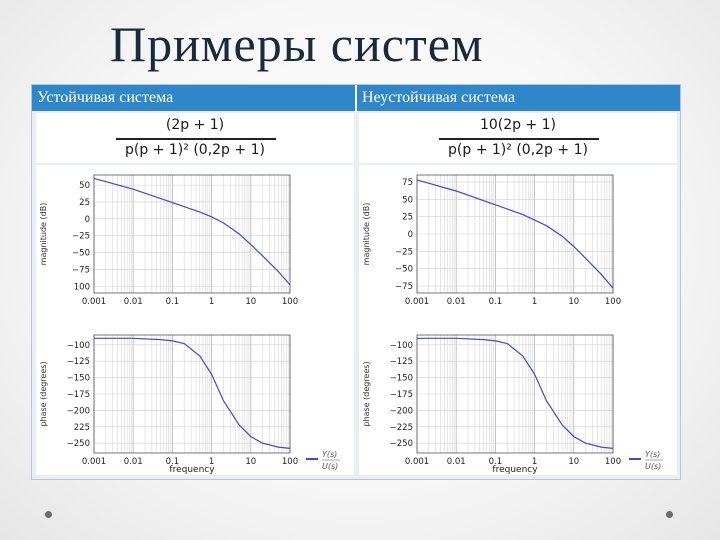 Image resolution: width=720 pixels, height=540 pixels. I want to click on y-tick-label: 75, so click(407, 183).